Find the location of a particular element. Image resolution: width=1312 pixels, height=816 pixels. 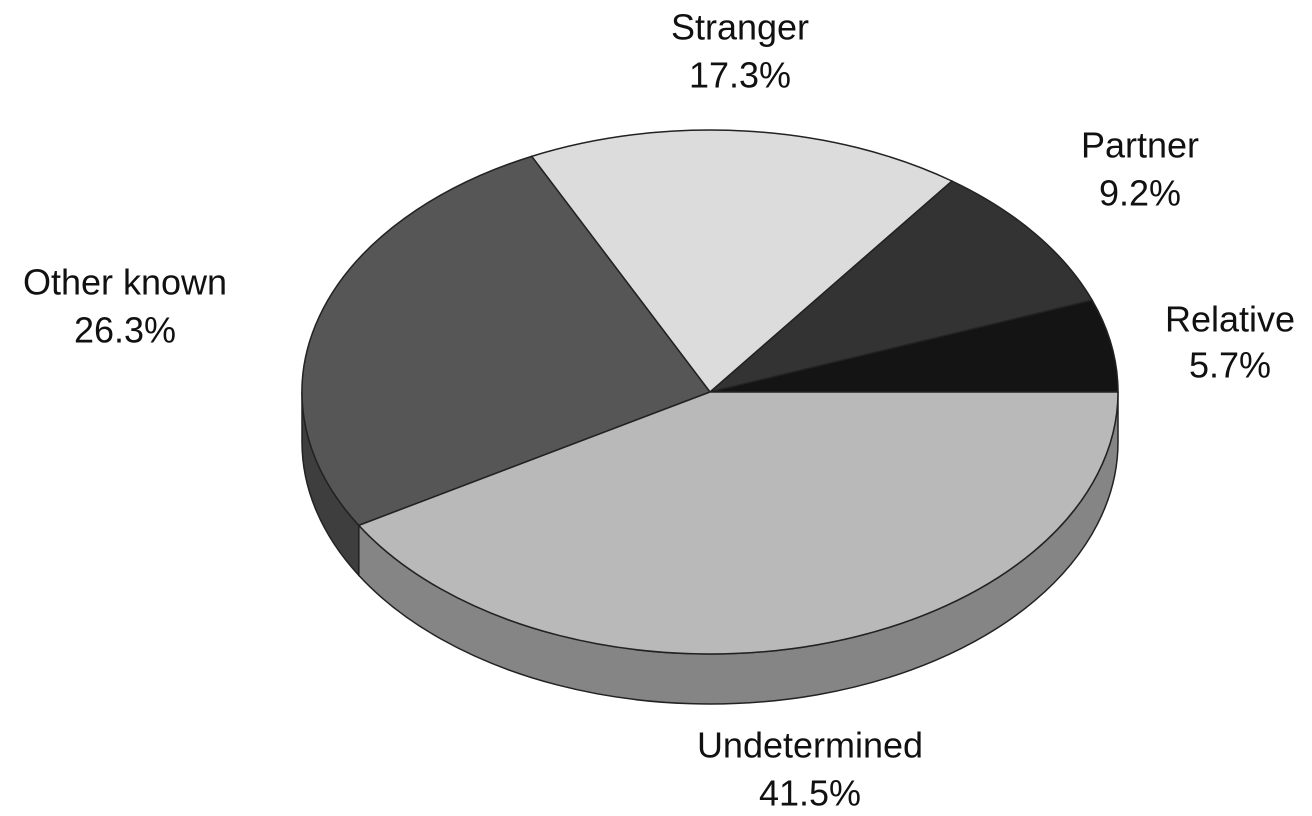

value-label: 17.3% is located at coordinates (740, 75).